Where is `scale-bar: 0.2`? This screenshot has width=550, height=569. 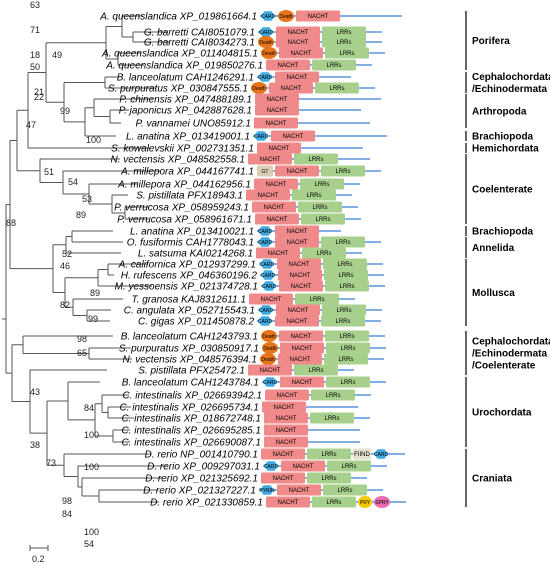 scale-bar: 0.2 is located at coordinates (39, 554).